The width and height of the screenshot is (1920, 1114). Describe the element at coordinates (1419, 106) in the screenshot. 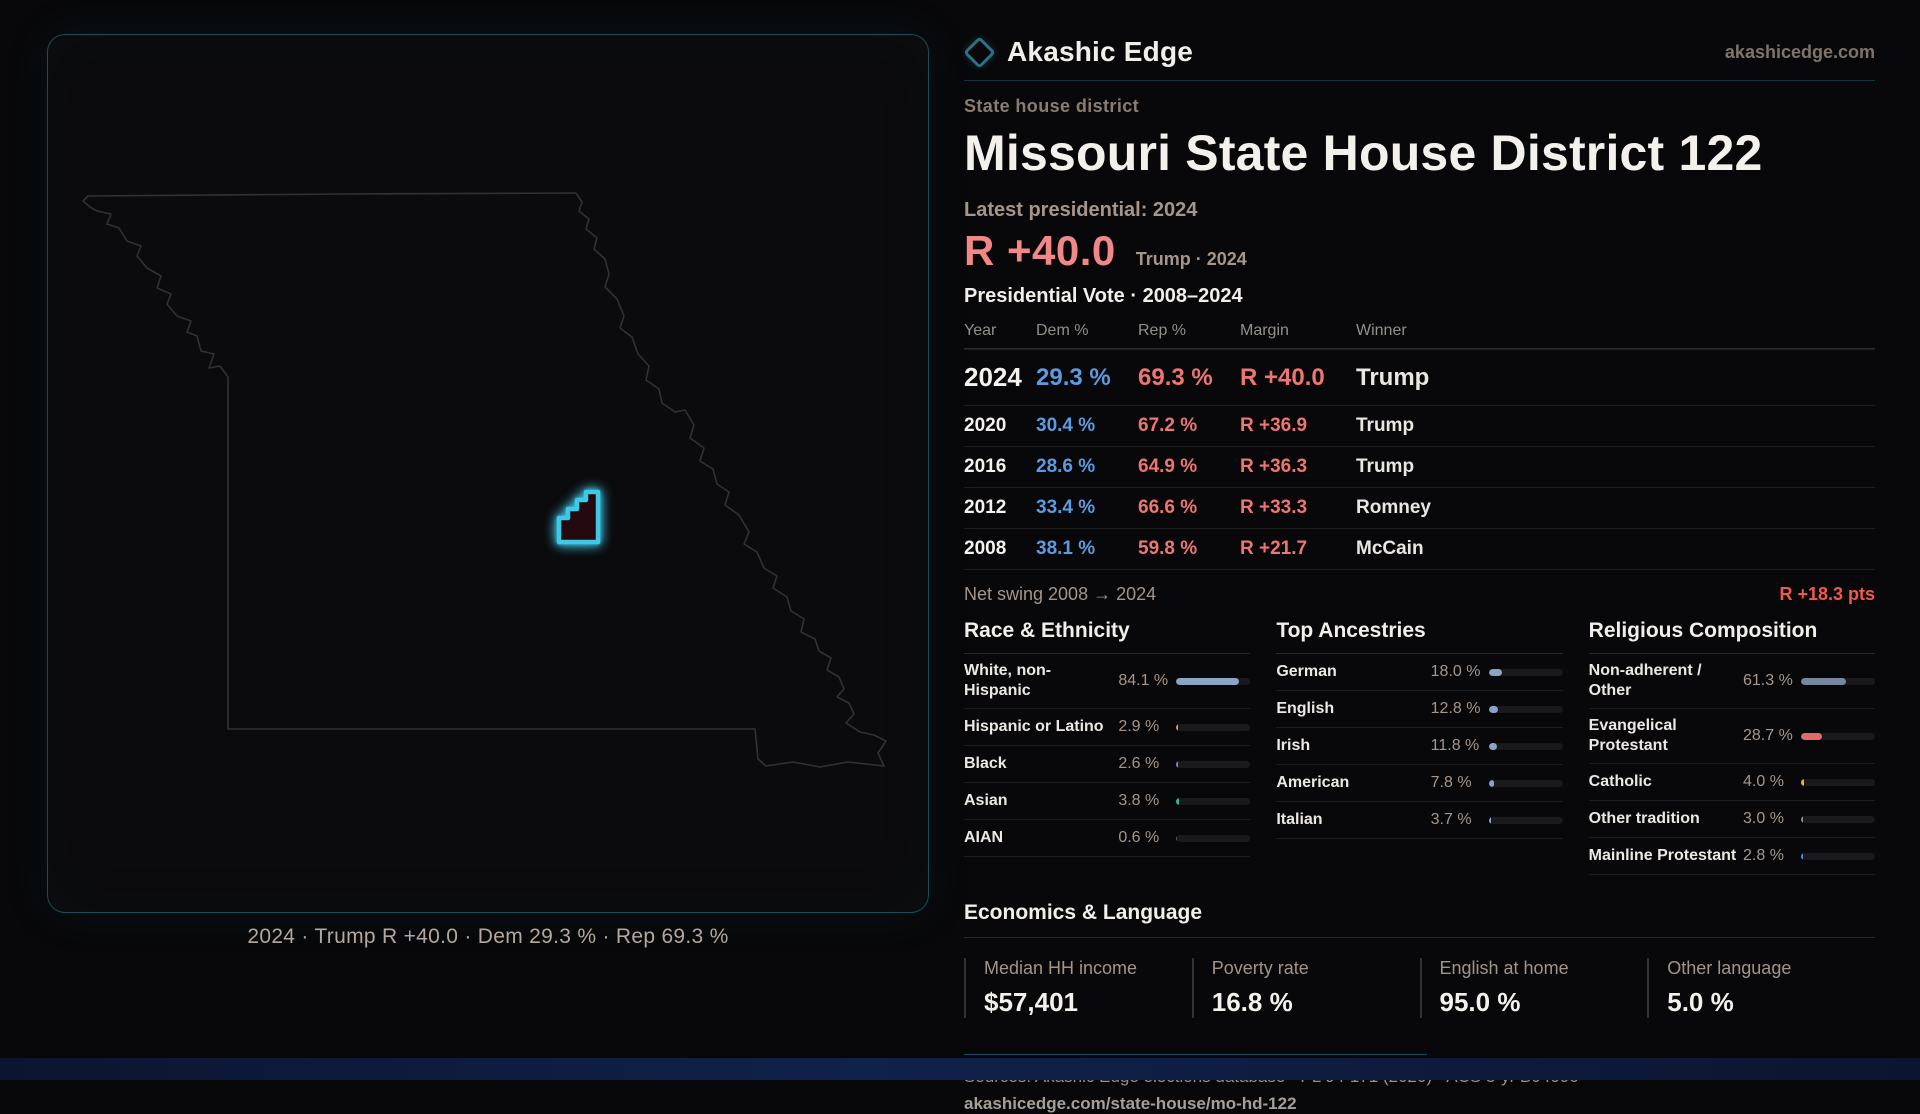

I see `district-type-eyebrow: State house district` at that location.